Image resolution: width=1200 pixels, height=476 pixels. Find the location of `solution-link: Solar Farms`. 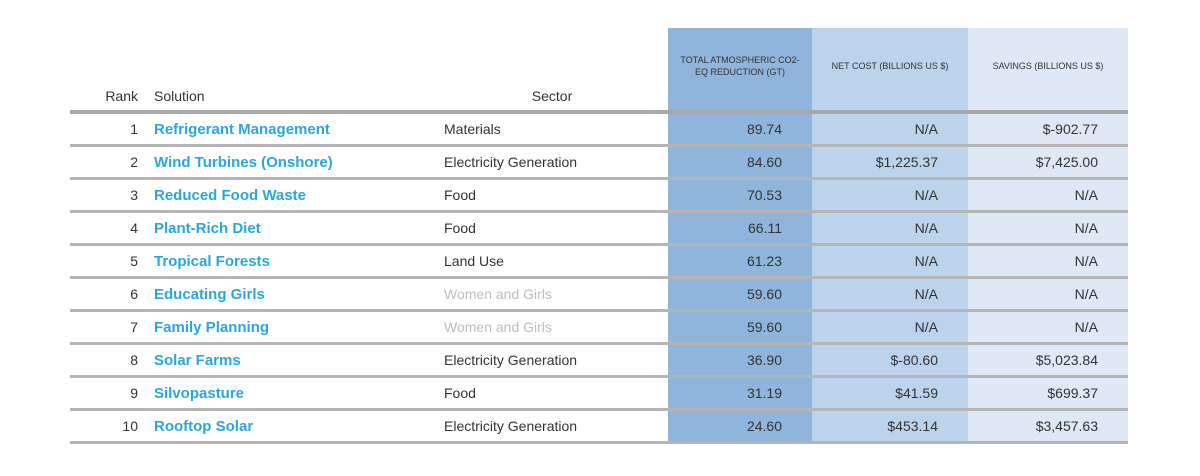

solution-link: Solar Farms is located at coordinates (197, 360).